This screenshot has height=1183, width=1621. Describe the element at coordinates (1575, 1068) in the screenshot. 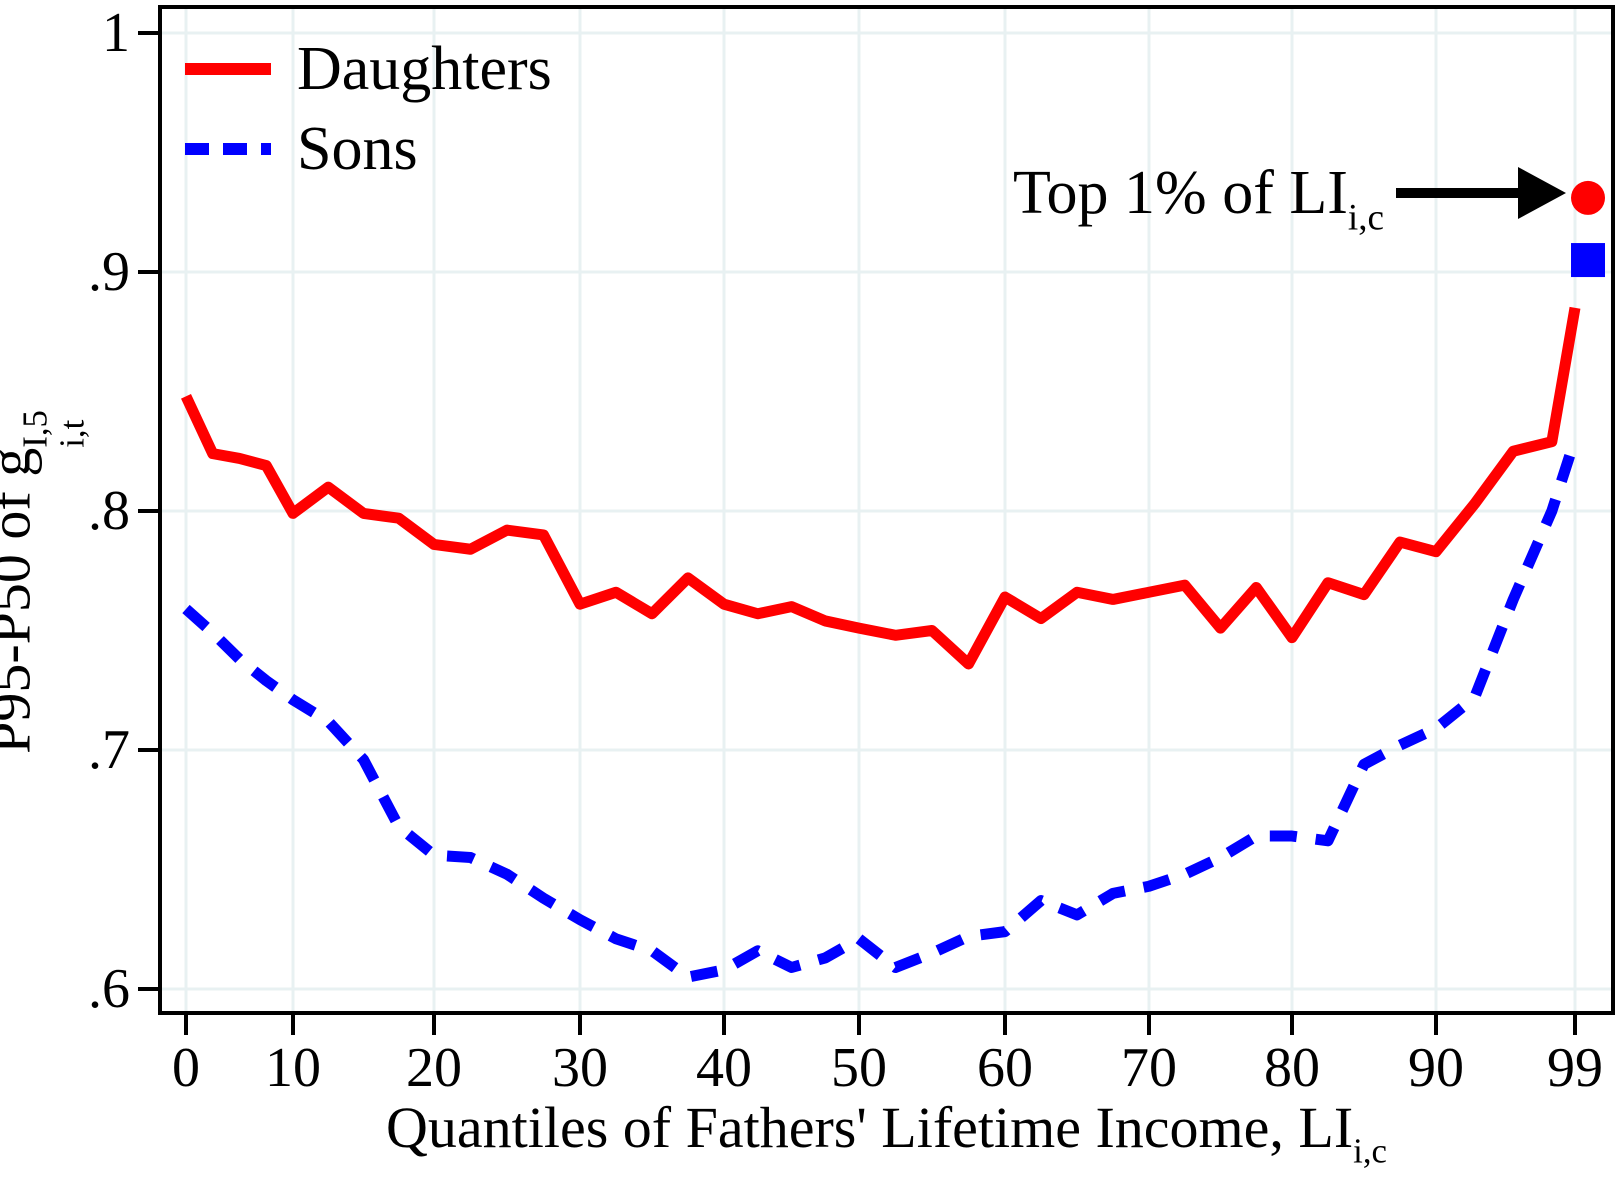

I see `x-tick-label-99: 99` at that location.